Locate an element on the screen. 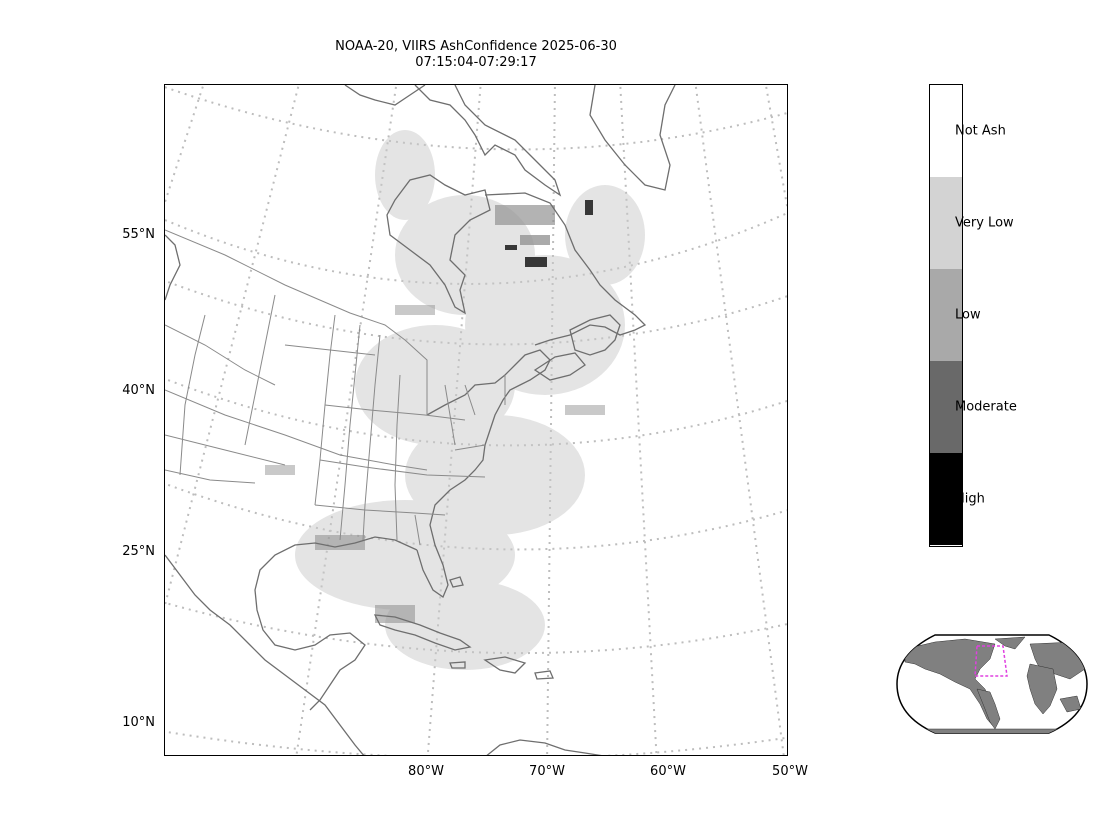 Image resolution: width=1120 pixels, height=840 pixels. colorbar-segment-low is located at coordinates (946, 315).